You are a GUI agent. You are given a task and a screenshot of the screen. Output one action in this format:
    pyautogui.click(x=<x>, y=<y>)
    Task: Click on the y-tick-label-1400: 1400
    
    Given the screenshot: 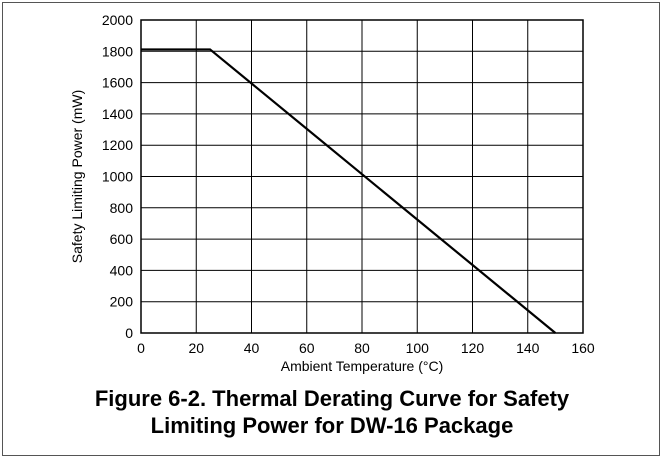 What is the action you would take?
    pyautogui.click(x=117, y=114)
    